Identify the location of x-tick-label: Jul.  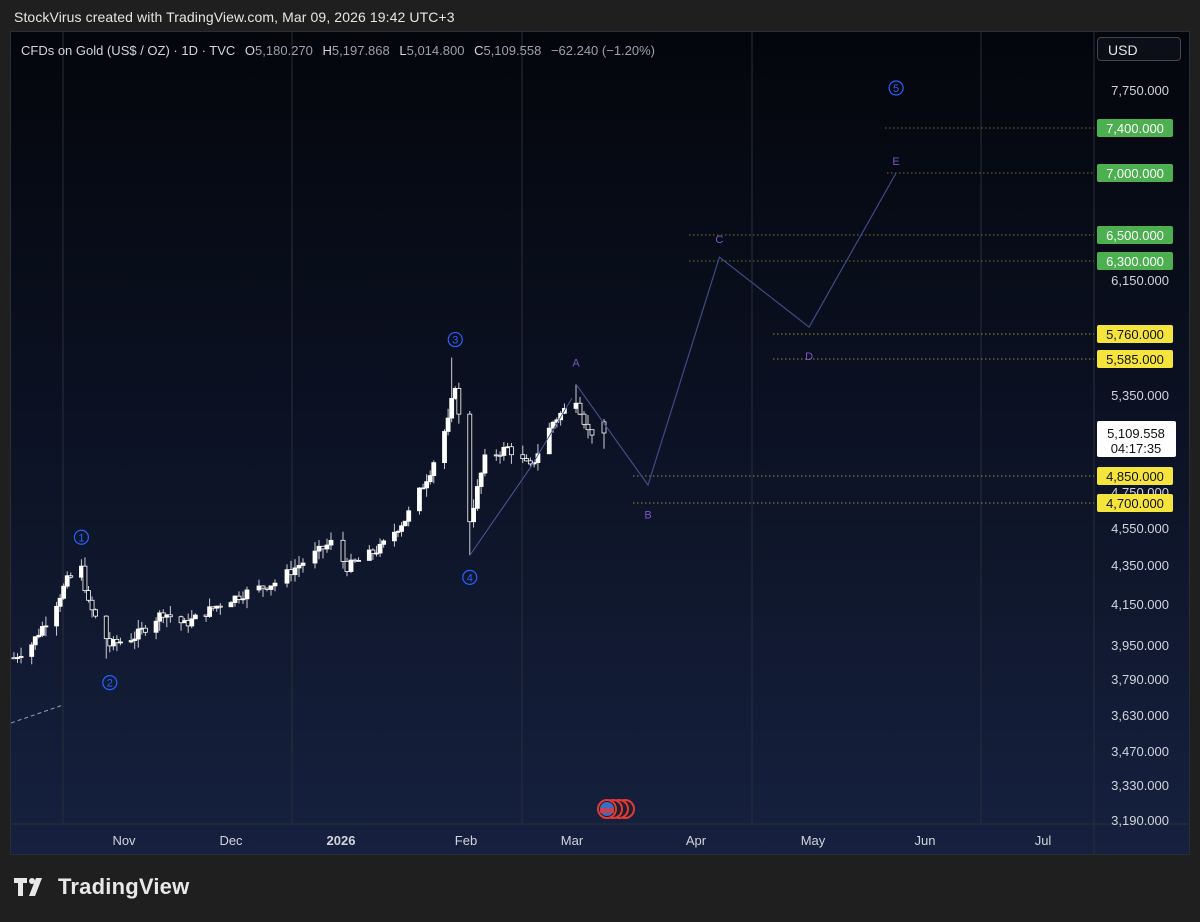
(1043, 840).